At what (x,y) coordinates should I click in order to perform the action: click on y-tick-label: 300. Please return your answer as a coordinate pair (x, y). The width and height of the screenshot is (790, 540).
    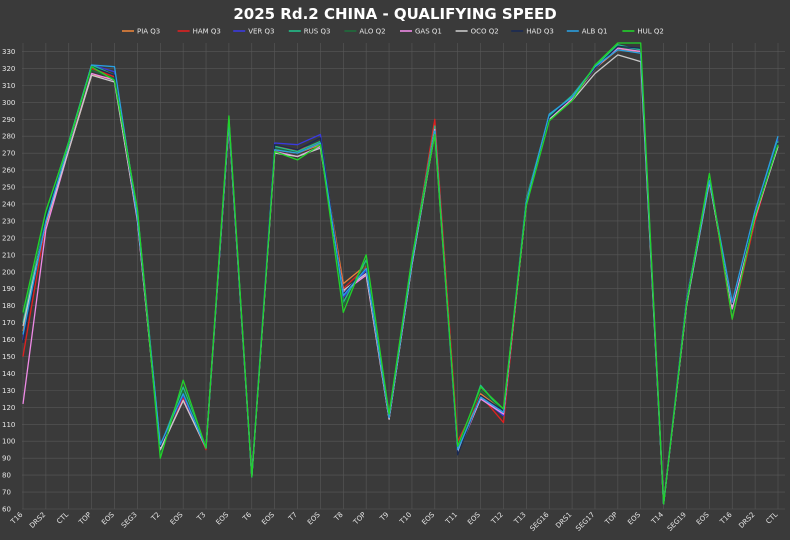
    Looking at the image, I should click on (8, 103).